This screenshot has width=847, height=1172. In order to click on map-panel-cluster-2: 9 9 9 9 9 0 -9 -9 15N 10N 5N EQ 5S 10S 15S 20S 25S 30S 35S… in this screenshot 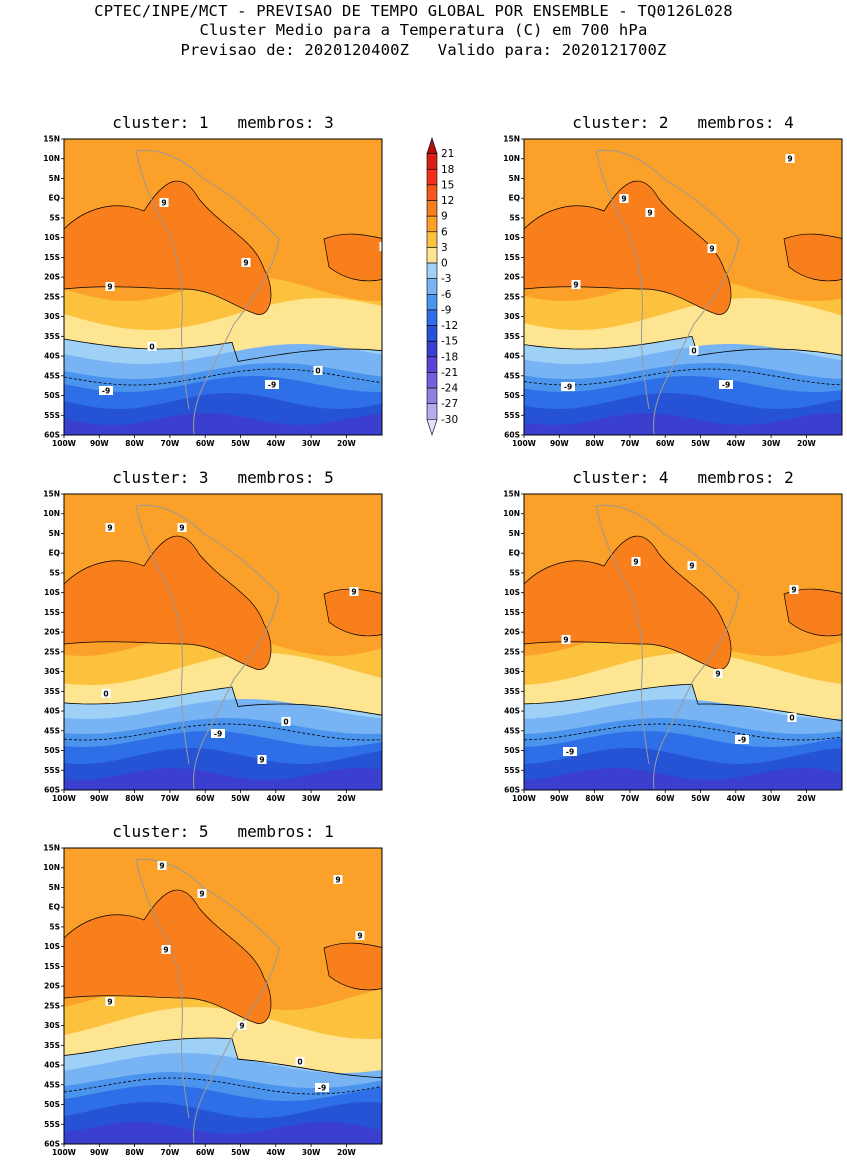, I will do `click(666, 291)`.